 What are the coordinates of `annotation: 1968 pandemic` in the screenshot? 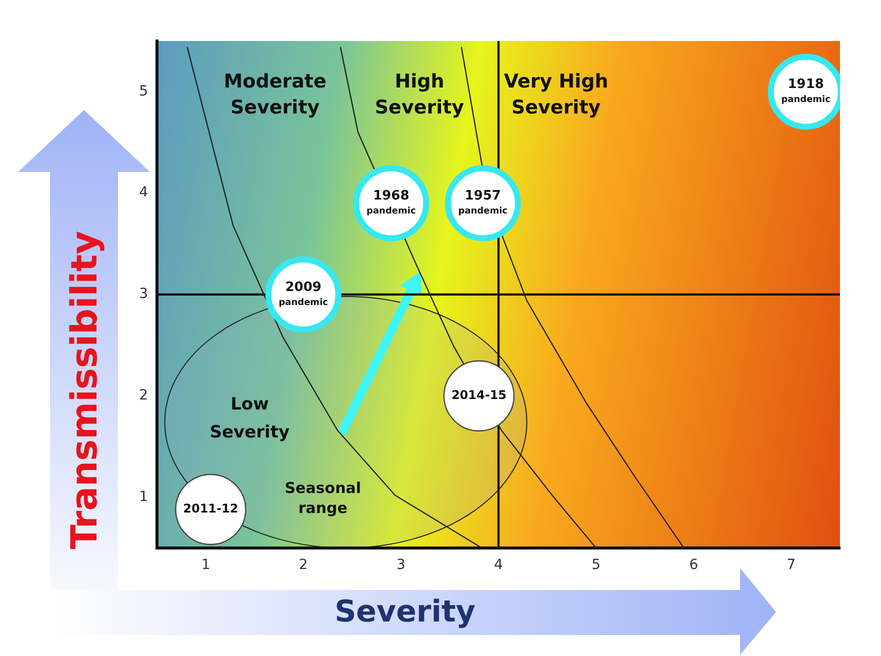 It's located at (391, 202).